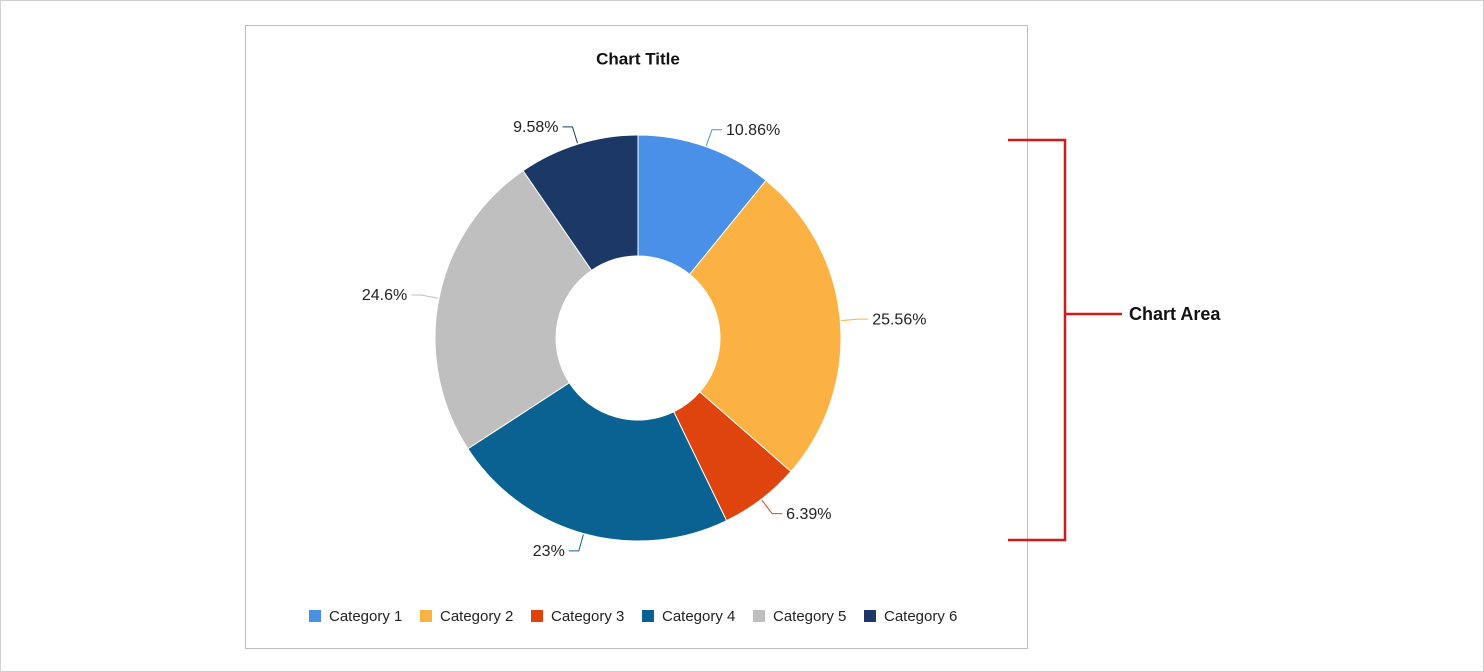 The height and width of the screenshot is (672, 1484). What do you see at coordinates (365, 616) in the screenshot?
I see `legend-label: Category 1` at bounding box center [365, 616].